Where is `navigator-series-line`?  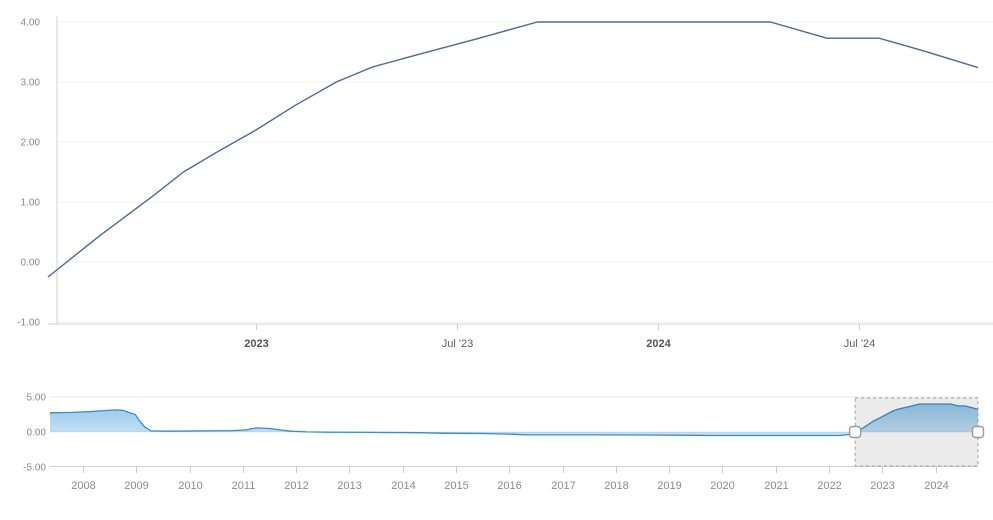
navigator-series-line is located at coordinates (514, 420).